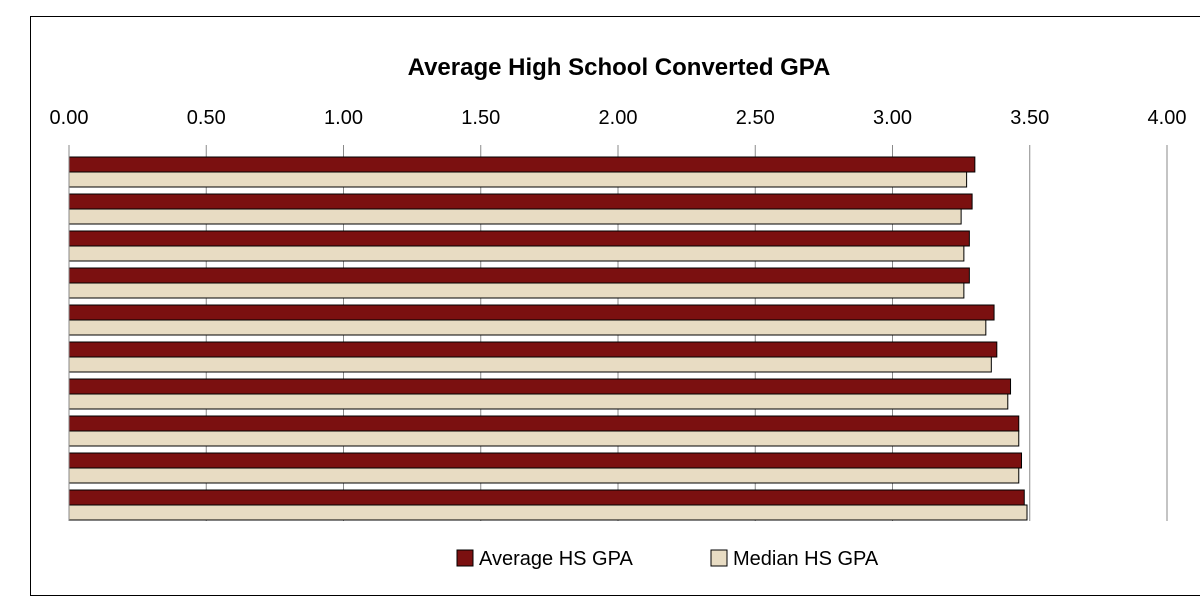 The width and height of the screenshot is (1200, 597). What do you see at coordinates (806, 559) in the screenshot?
I see `legend-label-median: Median HS GPA` at bounding box center [806, 559].